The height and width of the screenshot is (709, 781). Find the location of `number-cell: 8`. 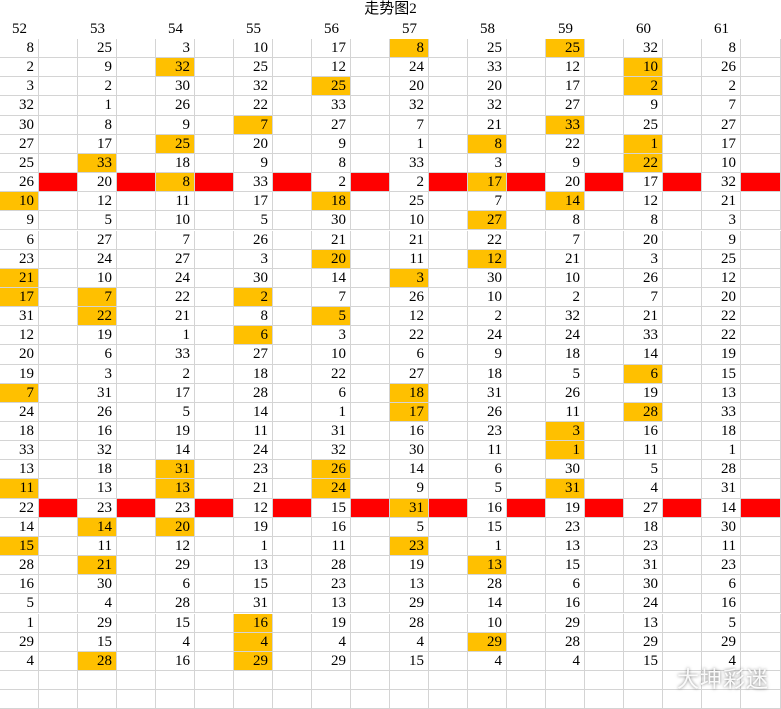

number-cell: 8 is located at coordinates (565, 221).